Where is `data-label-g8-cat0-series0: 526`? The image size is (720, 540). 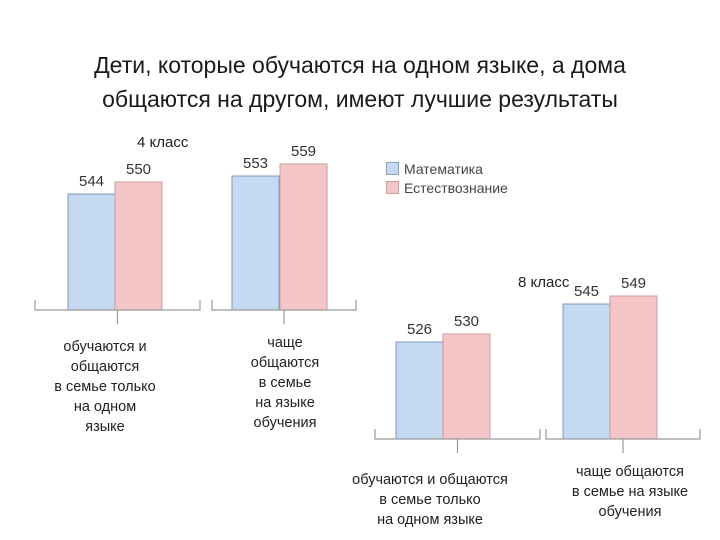
data-label-g8-cat0-series0: 526 is located at coordinates (419, 329).